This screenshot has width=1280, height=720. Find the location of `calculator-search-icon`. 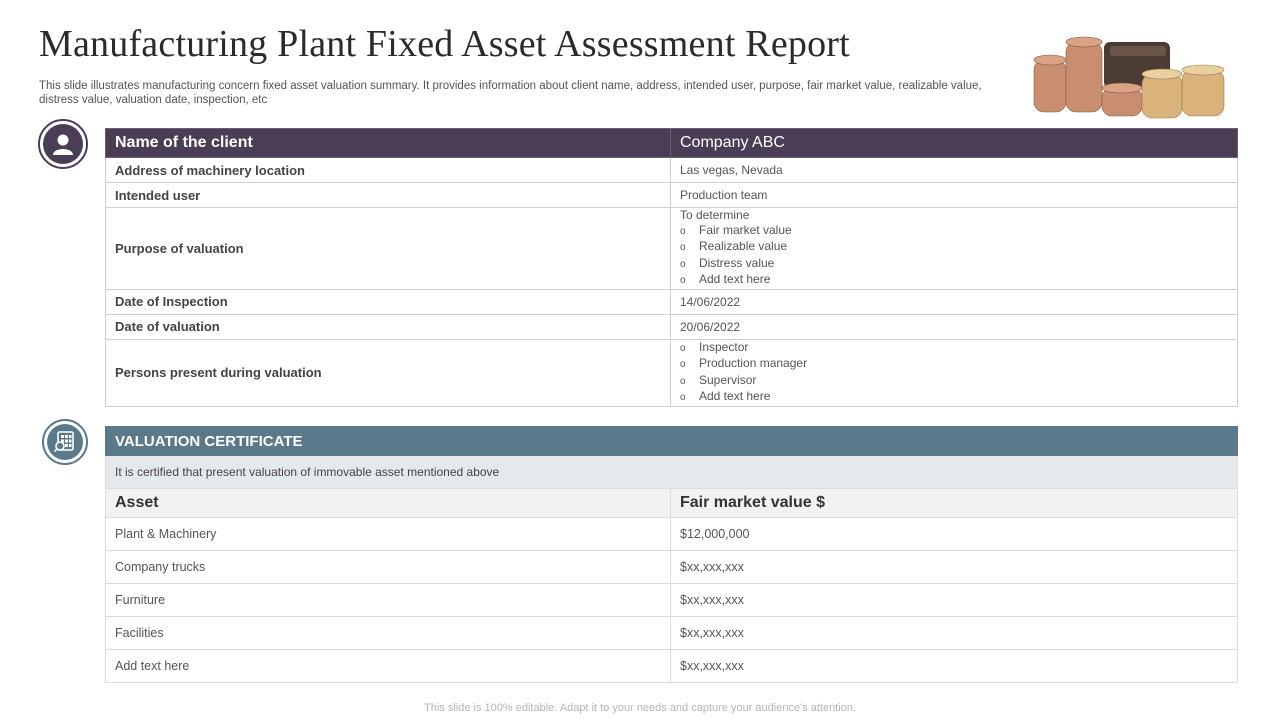

calculator-search-icon is located at coordinates (65, 442).